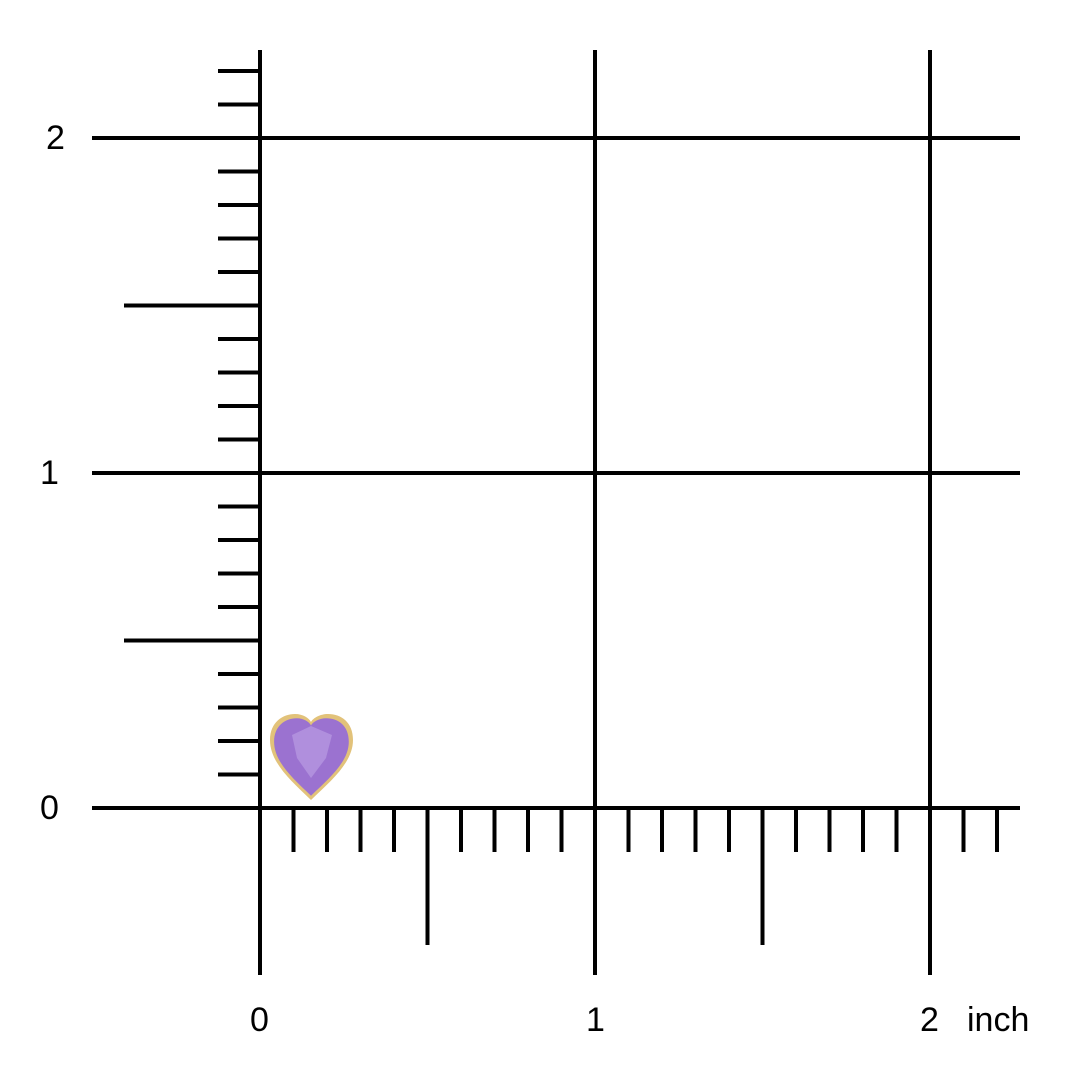 The image size is (1080, 1080). I want to click on x-label-1: 1, so click(595, 1020).